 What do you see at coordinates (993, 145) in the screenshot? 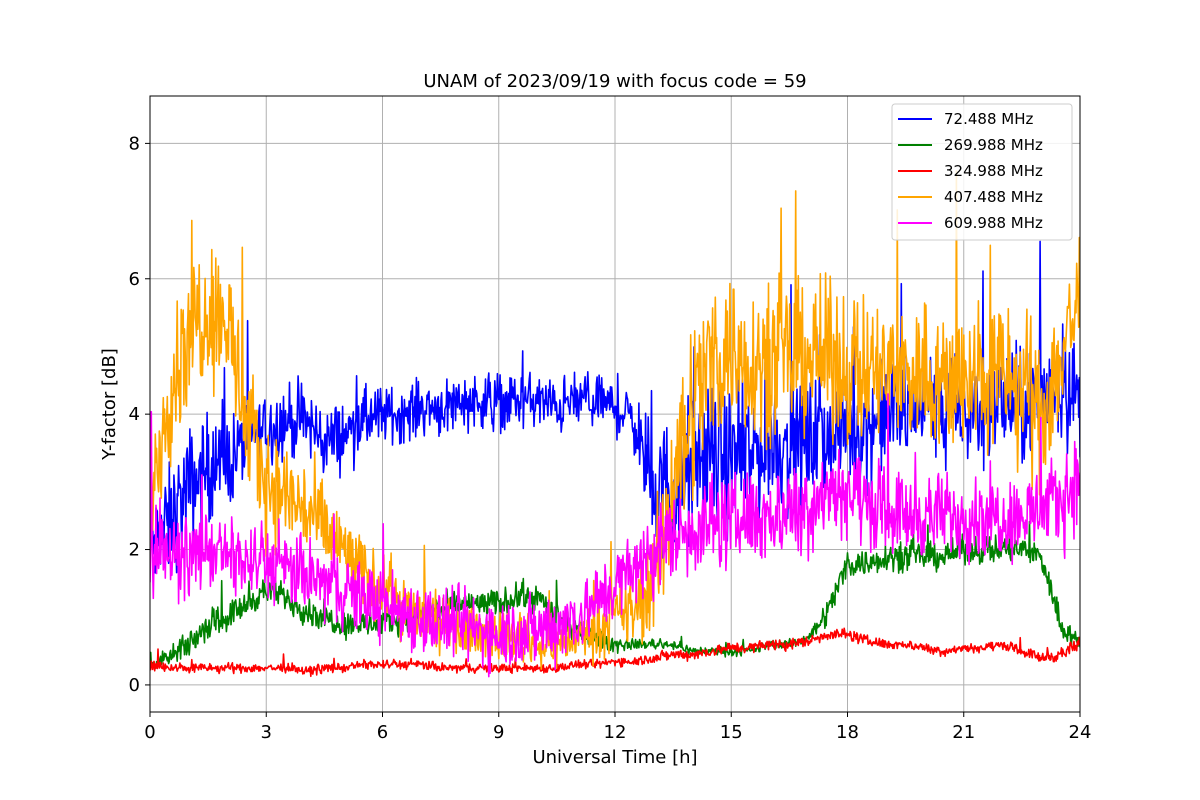
I see `legend-label: 269.988 MHz` at bounding box center [993, 145].